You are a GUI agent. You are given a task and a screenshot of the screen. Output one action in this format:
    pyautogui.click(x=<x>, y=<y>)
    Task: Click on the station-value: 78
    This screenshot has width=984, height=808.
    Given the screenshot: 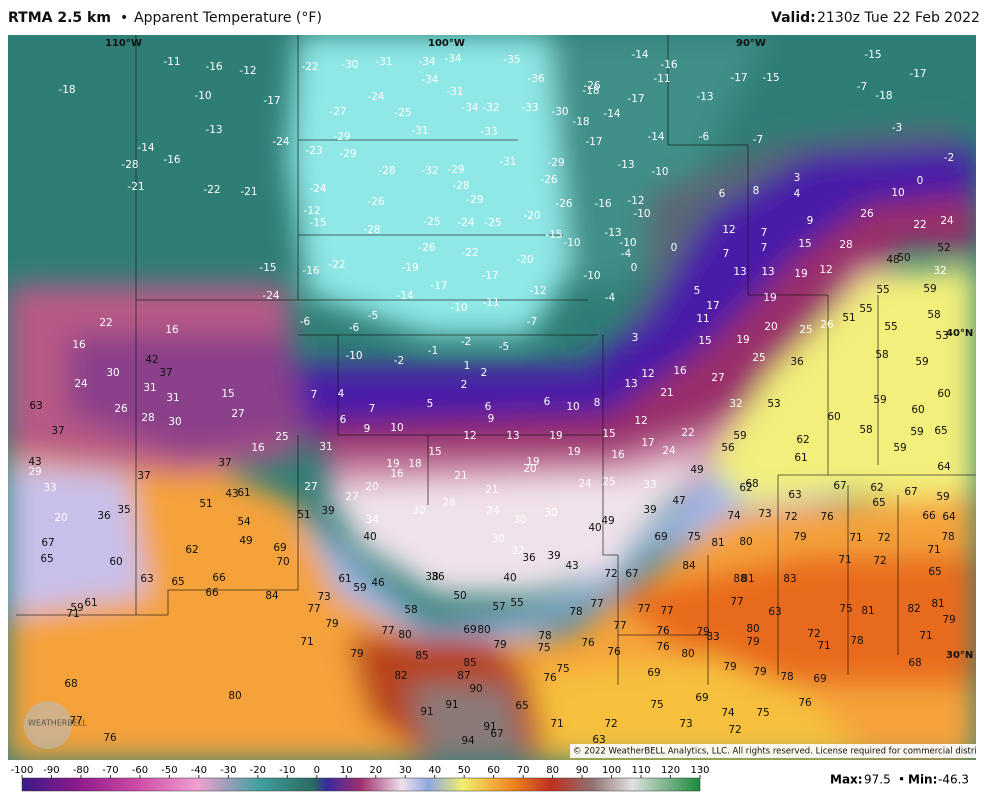 What is the action you would take?
    pyautogui.click(x=856, y=641)
    